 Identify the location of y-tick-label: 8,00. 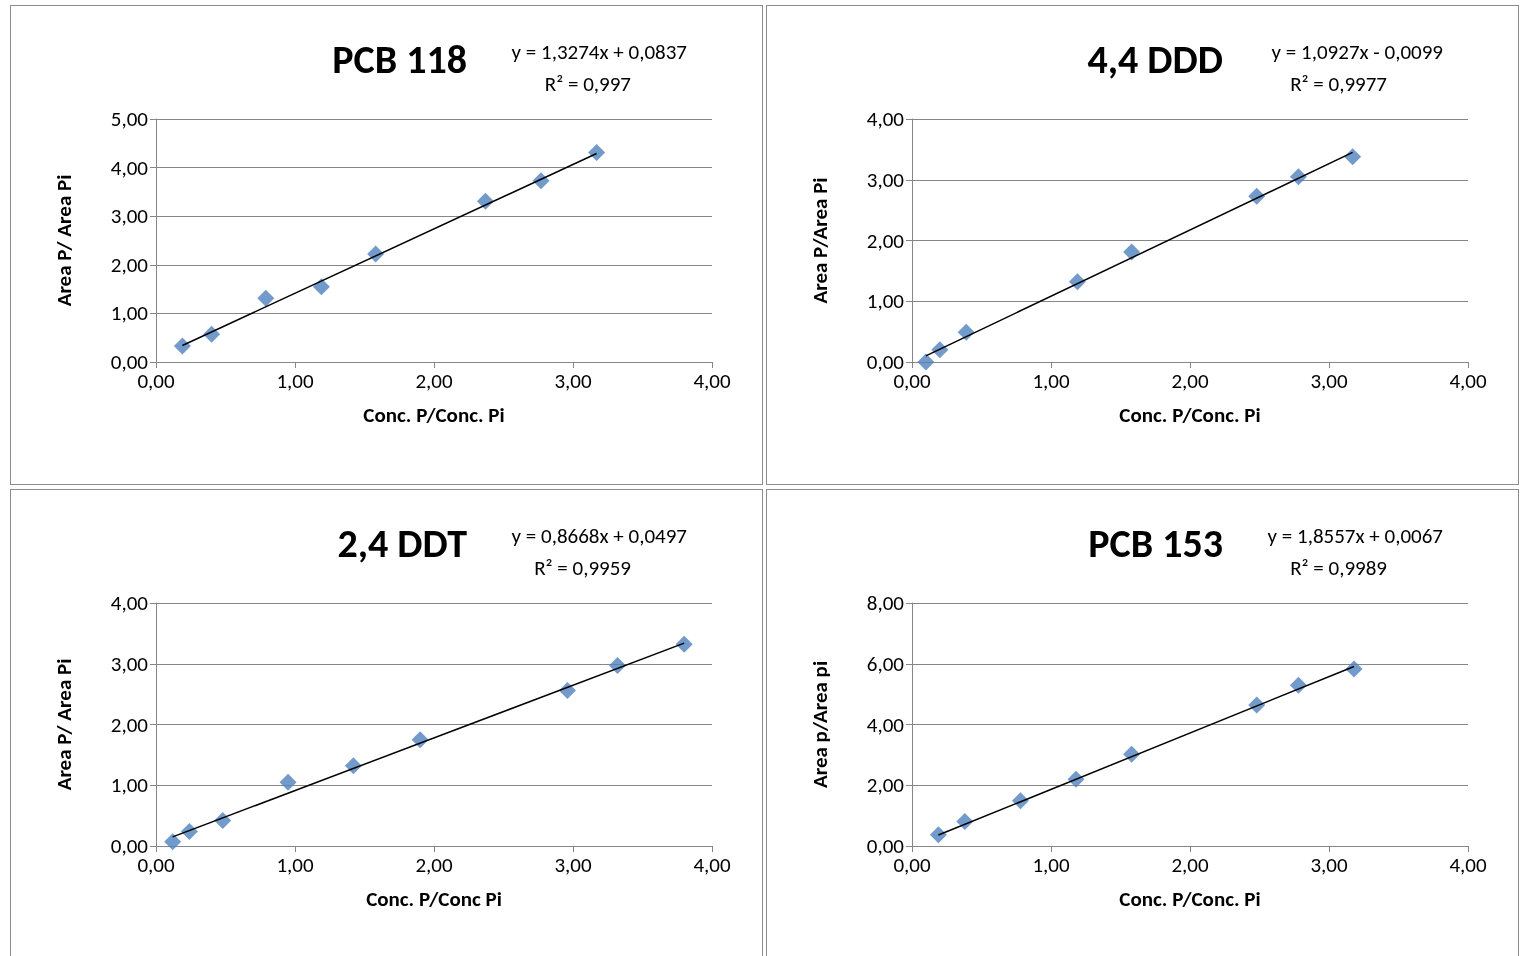
(885, 603).